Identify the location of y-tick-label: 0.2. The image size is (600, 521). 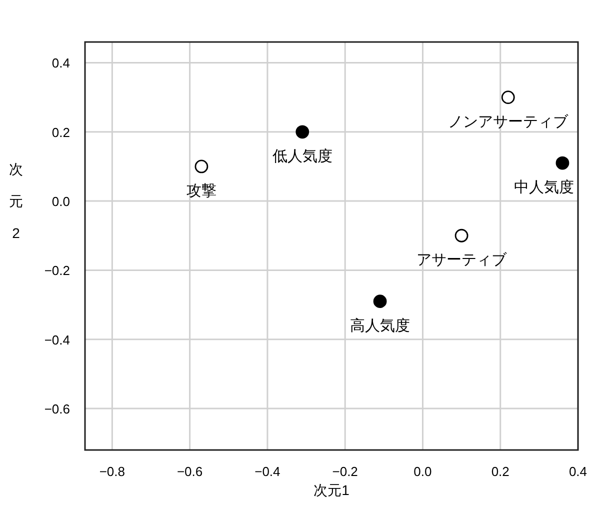
(61, 132).